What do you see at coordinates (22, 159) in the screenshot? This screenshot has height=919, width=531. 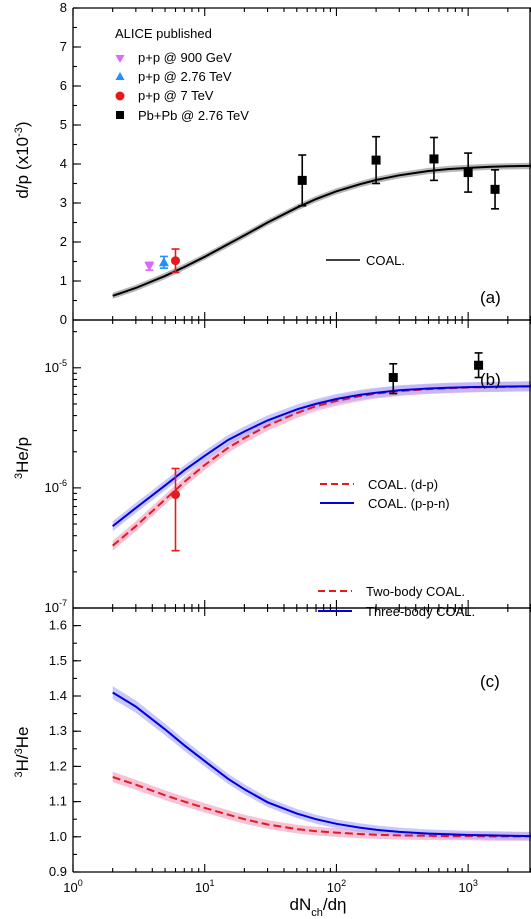 I see `panel-a-ylabel: d/p(x10-3)` at bounding box center [22, 159].